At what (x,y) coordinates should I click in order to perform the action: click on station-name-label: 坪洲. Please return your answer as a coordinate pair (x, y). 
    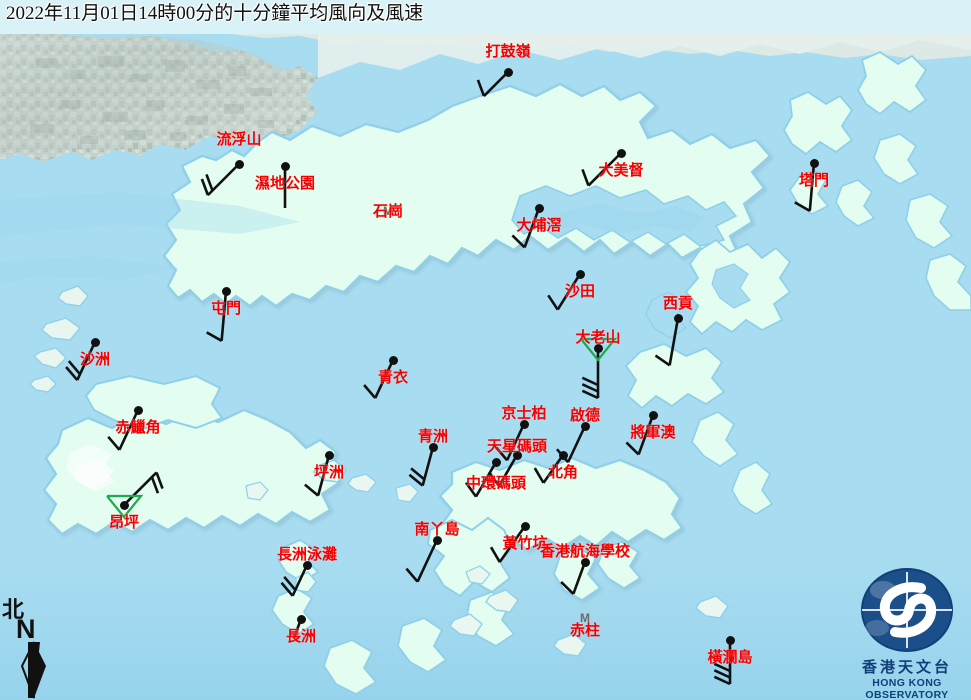
    Looking at the image, I should click on (329, 473).